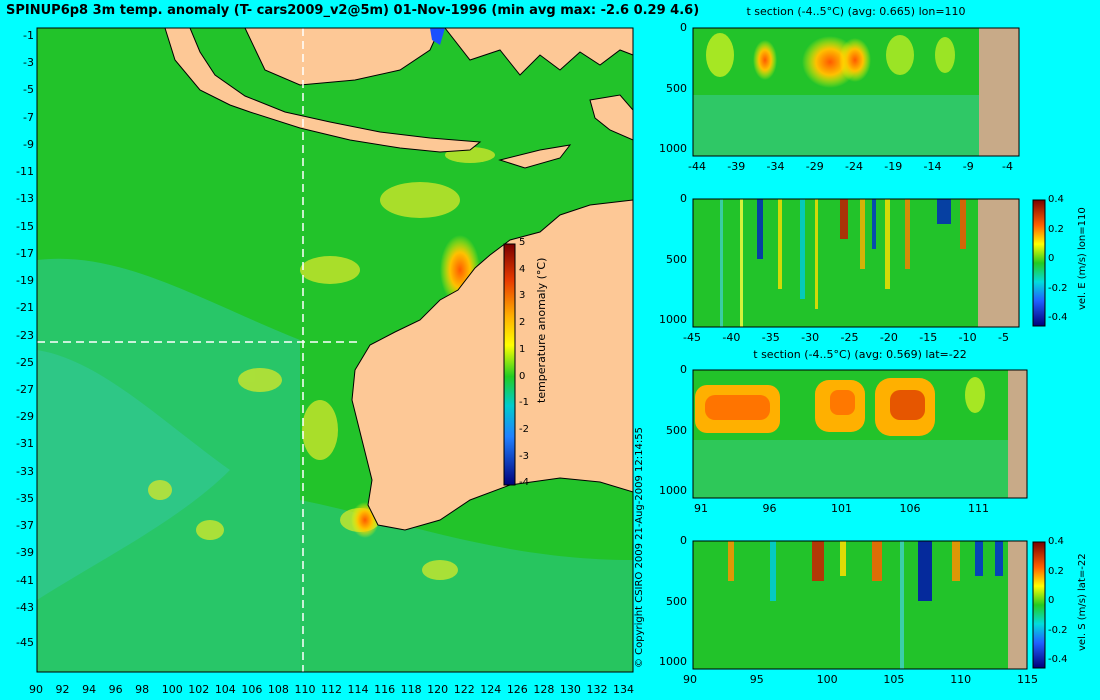 The image size is (1100, 700). What do you see at coordinates (25, 444) in the screenshot?
I see `lat-tick-label: -31` at bounding box center [25, 444].